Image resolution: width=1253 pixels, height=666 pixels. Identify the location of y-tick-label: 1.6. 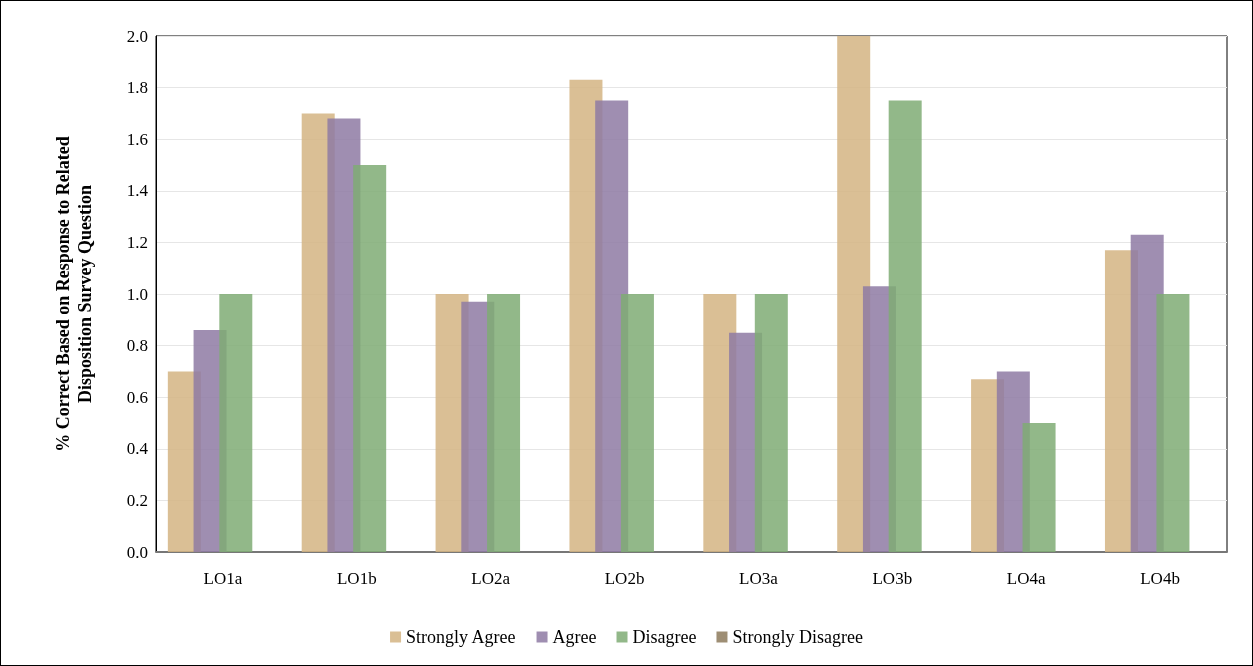
(137, 139).